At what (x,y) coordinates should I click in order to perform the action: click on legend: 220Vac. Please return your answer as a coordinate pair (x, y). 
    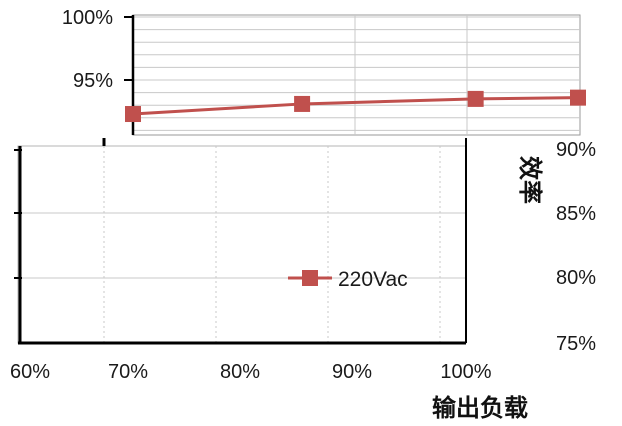
    Looking at the image, I should click on (348, 279).